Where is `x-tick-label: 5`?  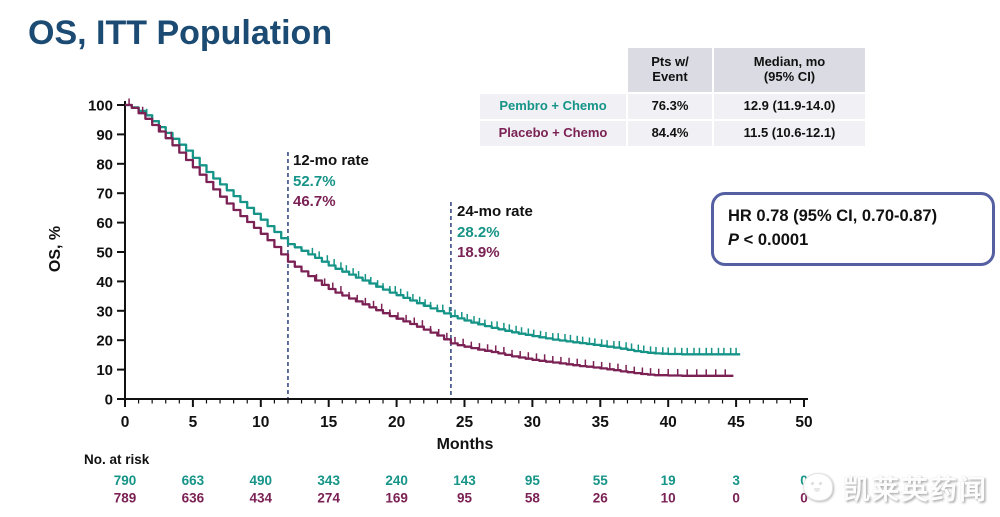
x-tick-label: 5 is located at coordinates (193, 422).